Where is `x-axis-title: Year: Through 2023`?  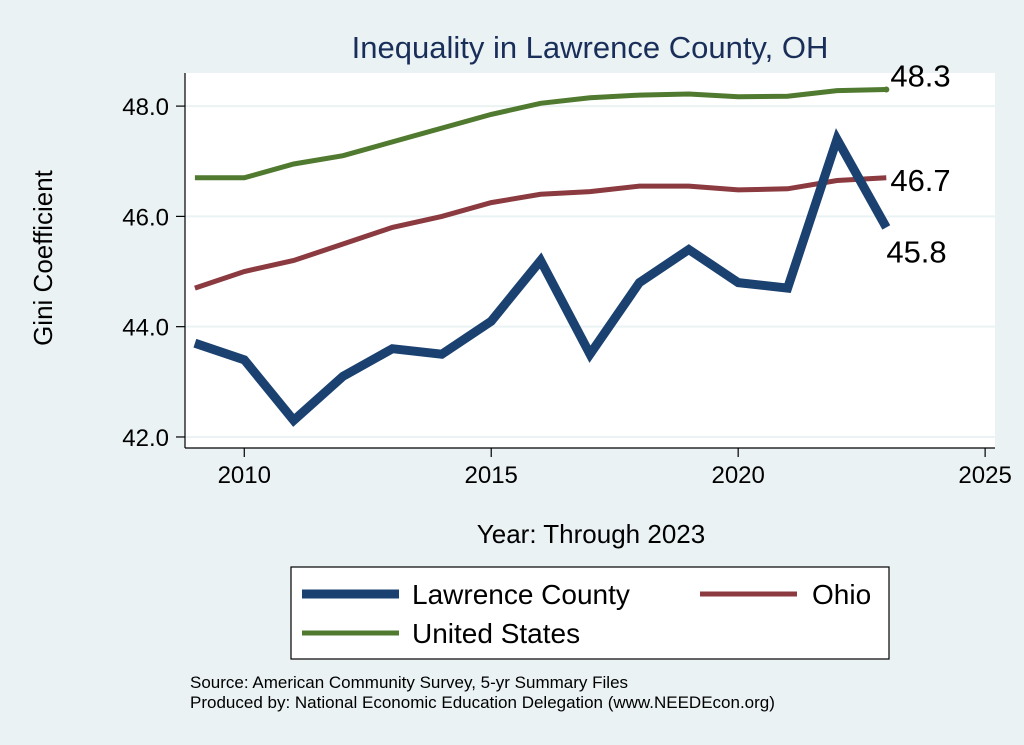 x-axis-title: Year: Through 2023 is located at coordinates (591, 534).